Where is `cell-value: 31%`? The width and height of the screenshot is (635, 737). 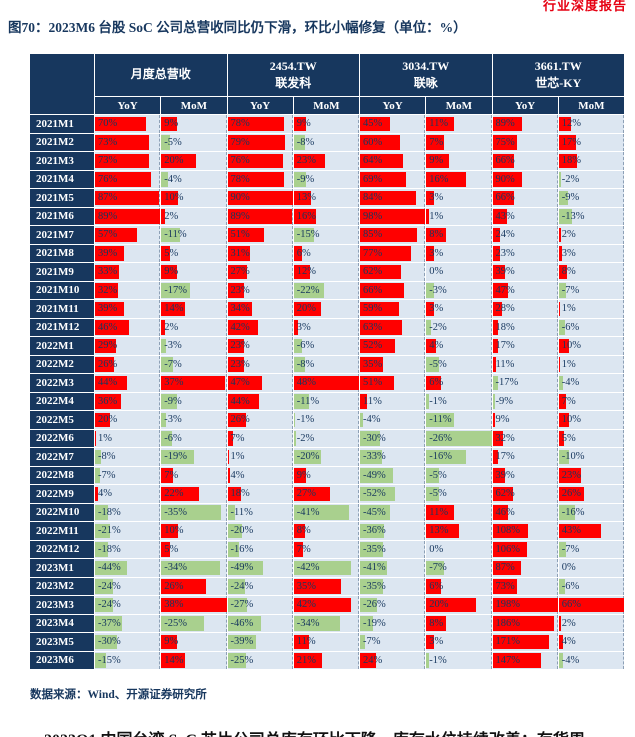 cell-value: 31% is located at coordinates (240, 253).